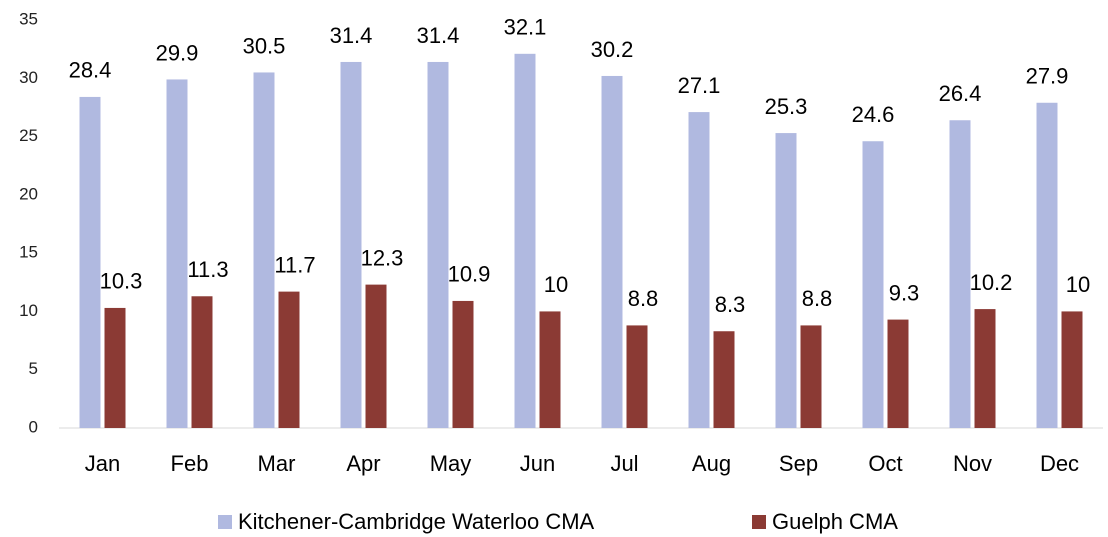 This screenshot has width=1108, height=537. I want to click on x-tick-label: Dec, so click(1059, 463).